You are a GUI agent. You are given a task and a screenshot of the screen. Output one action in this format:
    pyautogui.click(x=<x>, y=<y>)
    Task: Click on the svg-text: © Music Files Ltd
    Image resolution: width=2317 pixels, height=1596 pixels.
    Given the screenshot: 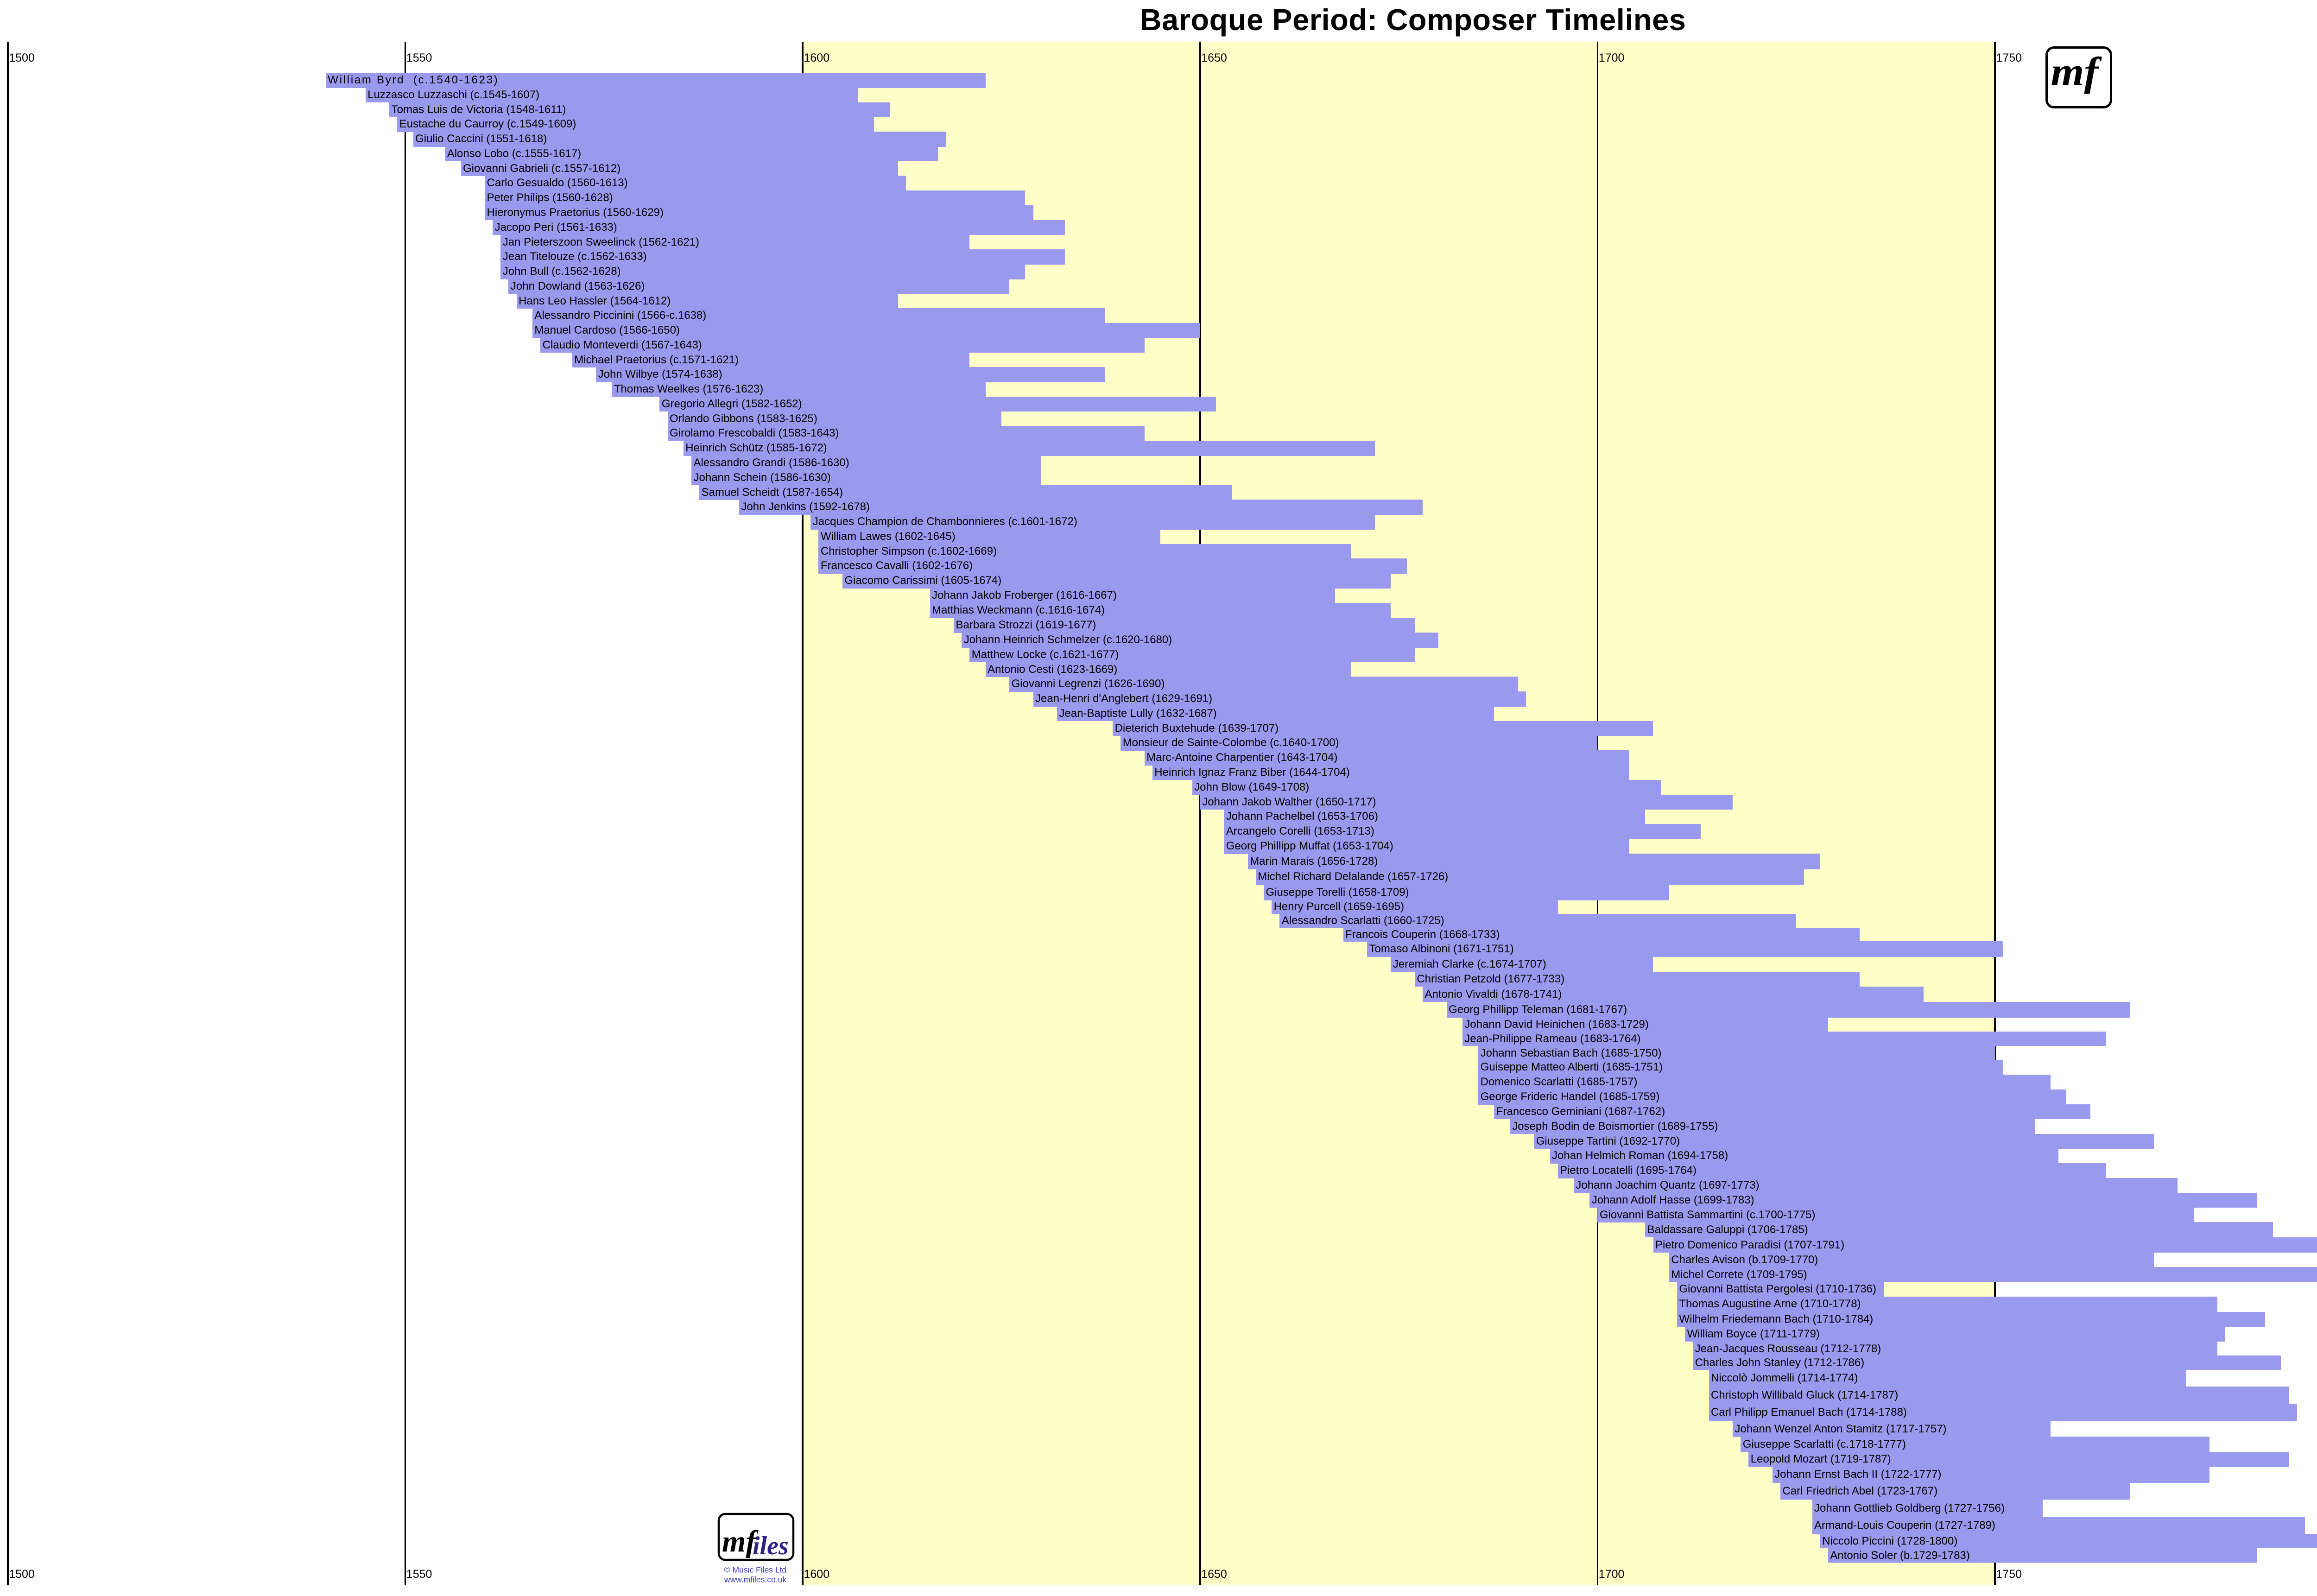 What is the action you would take?
    pyautogui.click(x=755, y=1570)
    